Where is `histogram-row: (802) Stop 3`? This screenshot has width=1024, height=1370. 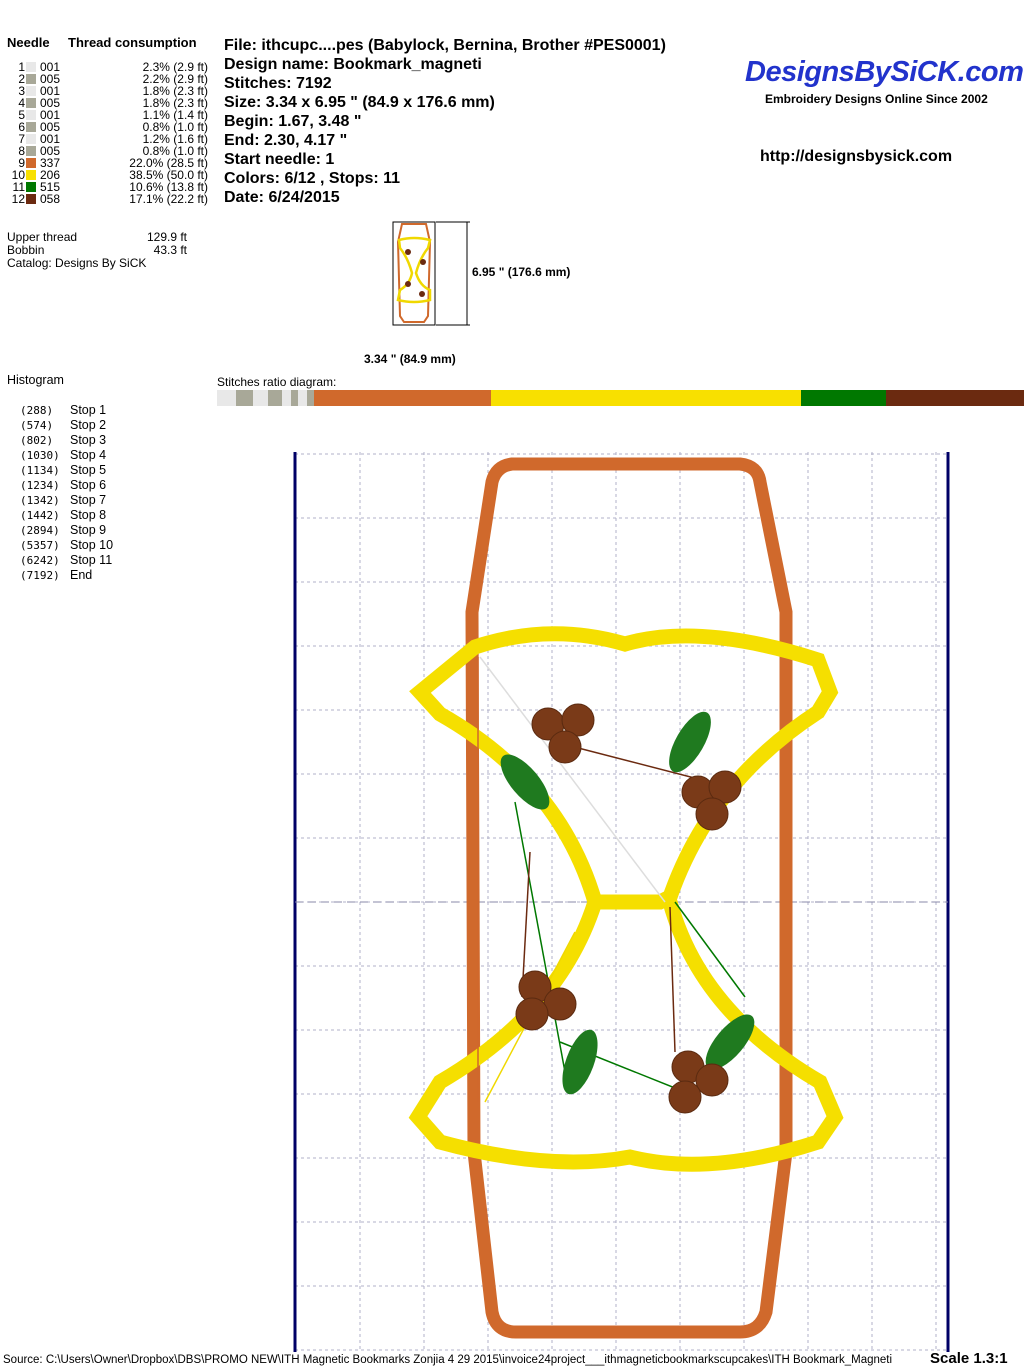
histogram-row: (802) Stop 3 is located at coordinates (66, 440).